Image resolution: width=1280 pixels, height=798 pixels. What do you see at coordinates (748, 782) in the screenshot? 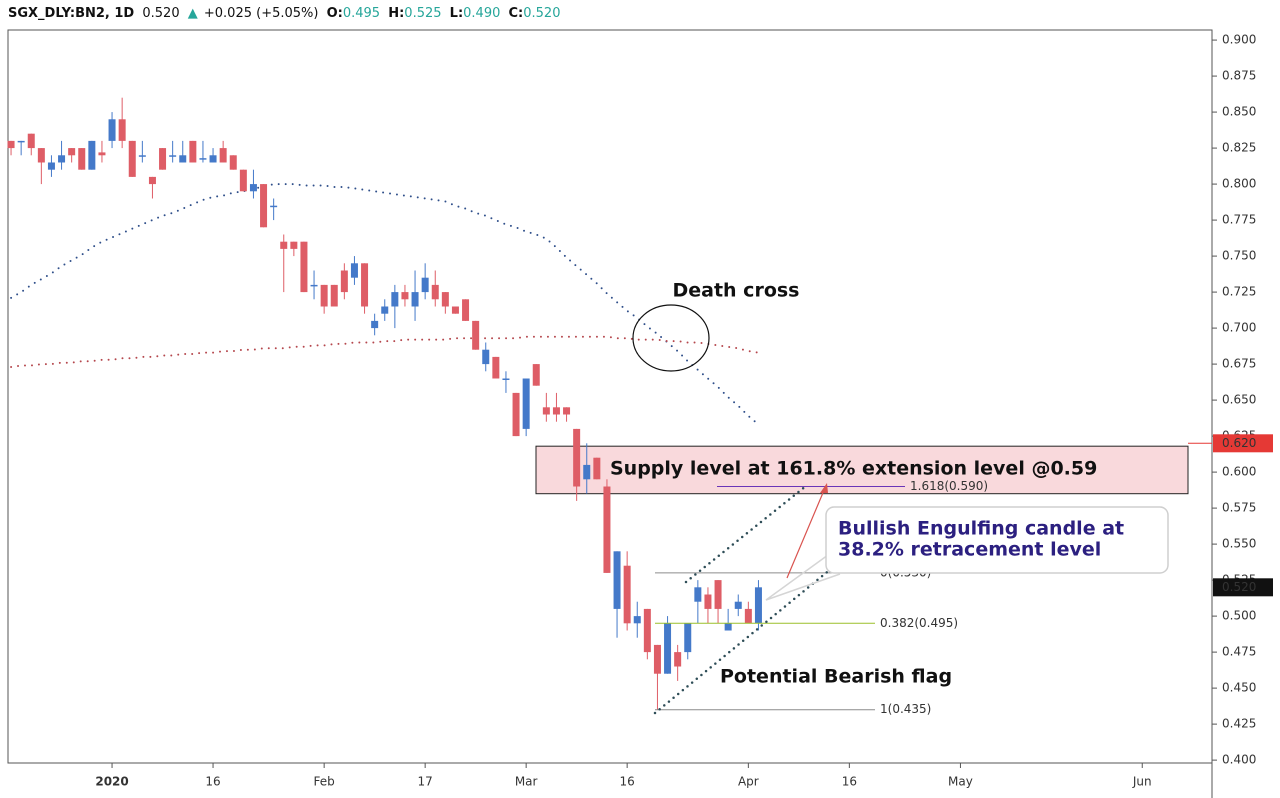
I see `x-tick-label: Apr` at bounding box center [748, 782].